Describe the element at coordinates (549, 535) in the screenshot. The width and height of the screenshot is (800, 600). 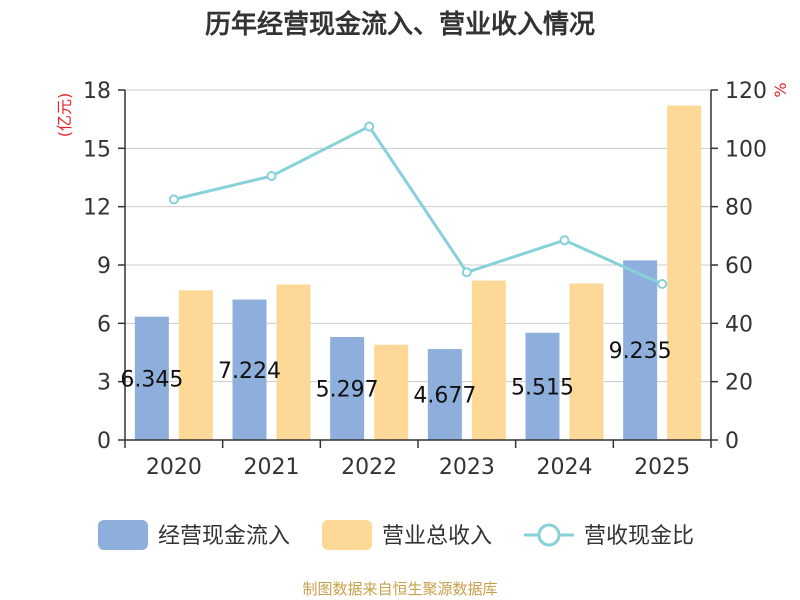
I see `legend-marker` at that location.